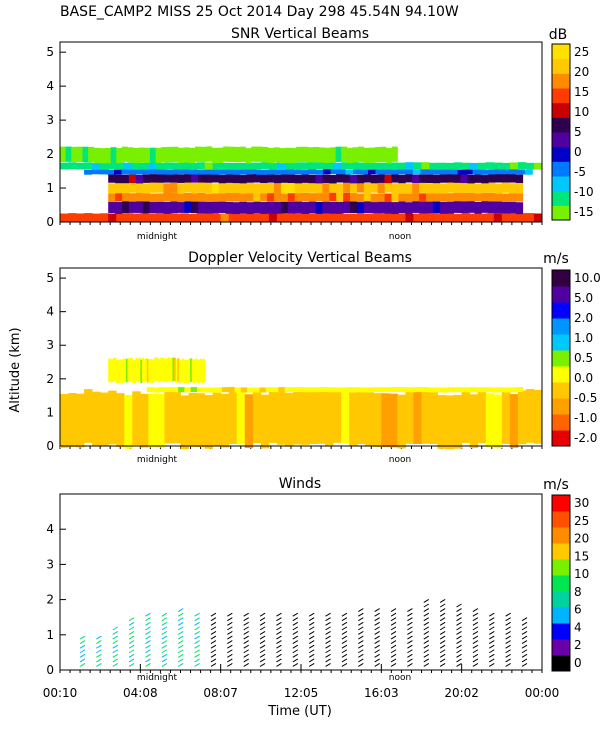 This screenshot has width=600, height=750. I want to click on colorbar-tick-label: 0, so click(578, 152).